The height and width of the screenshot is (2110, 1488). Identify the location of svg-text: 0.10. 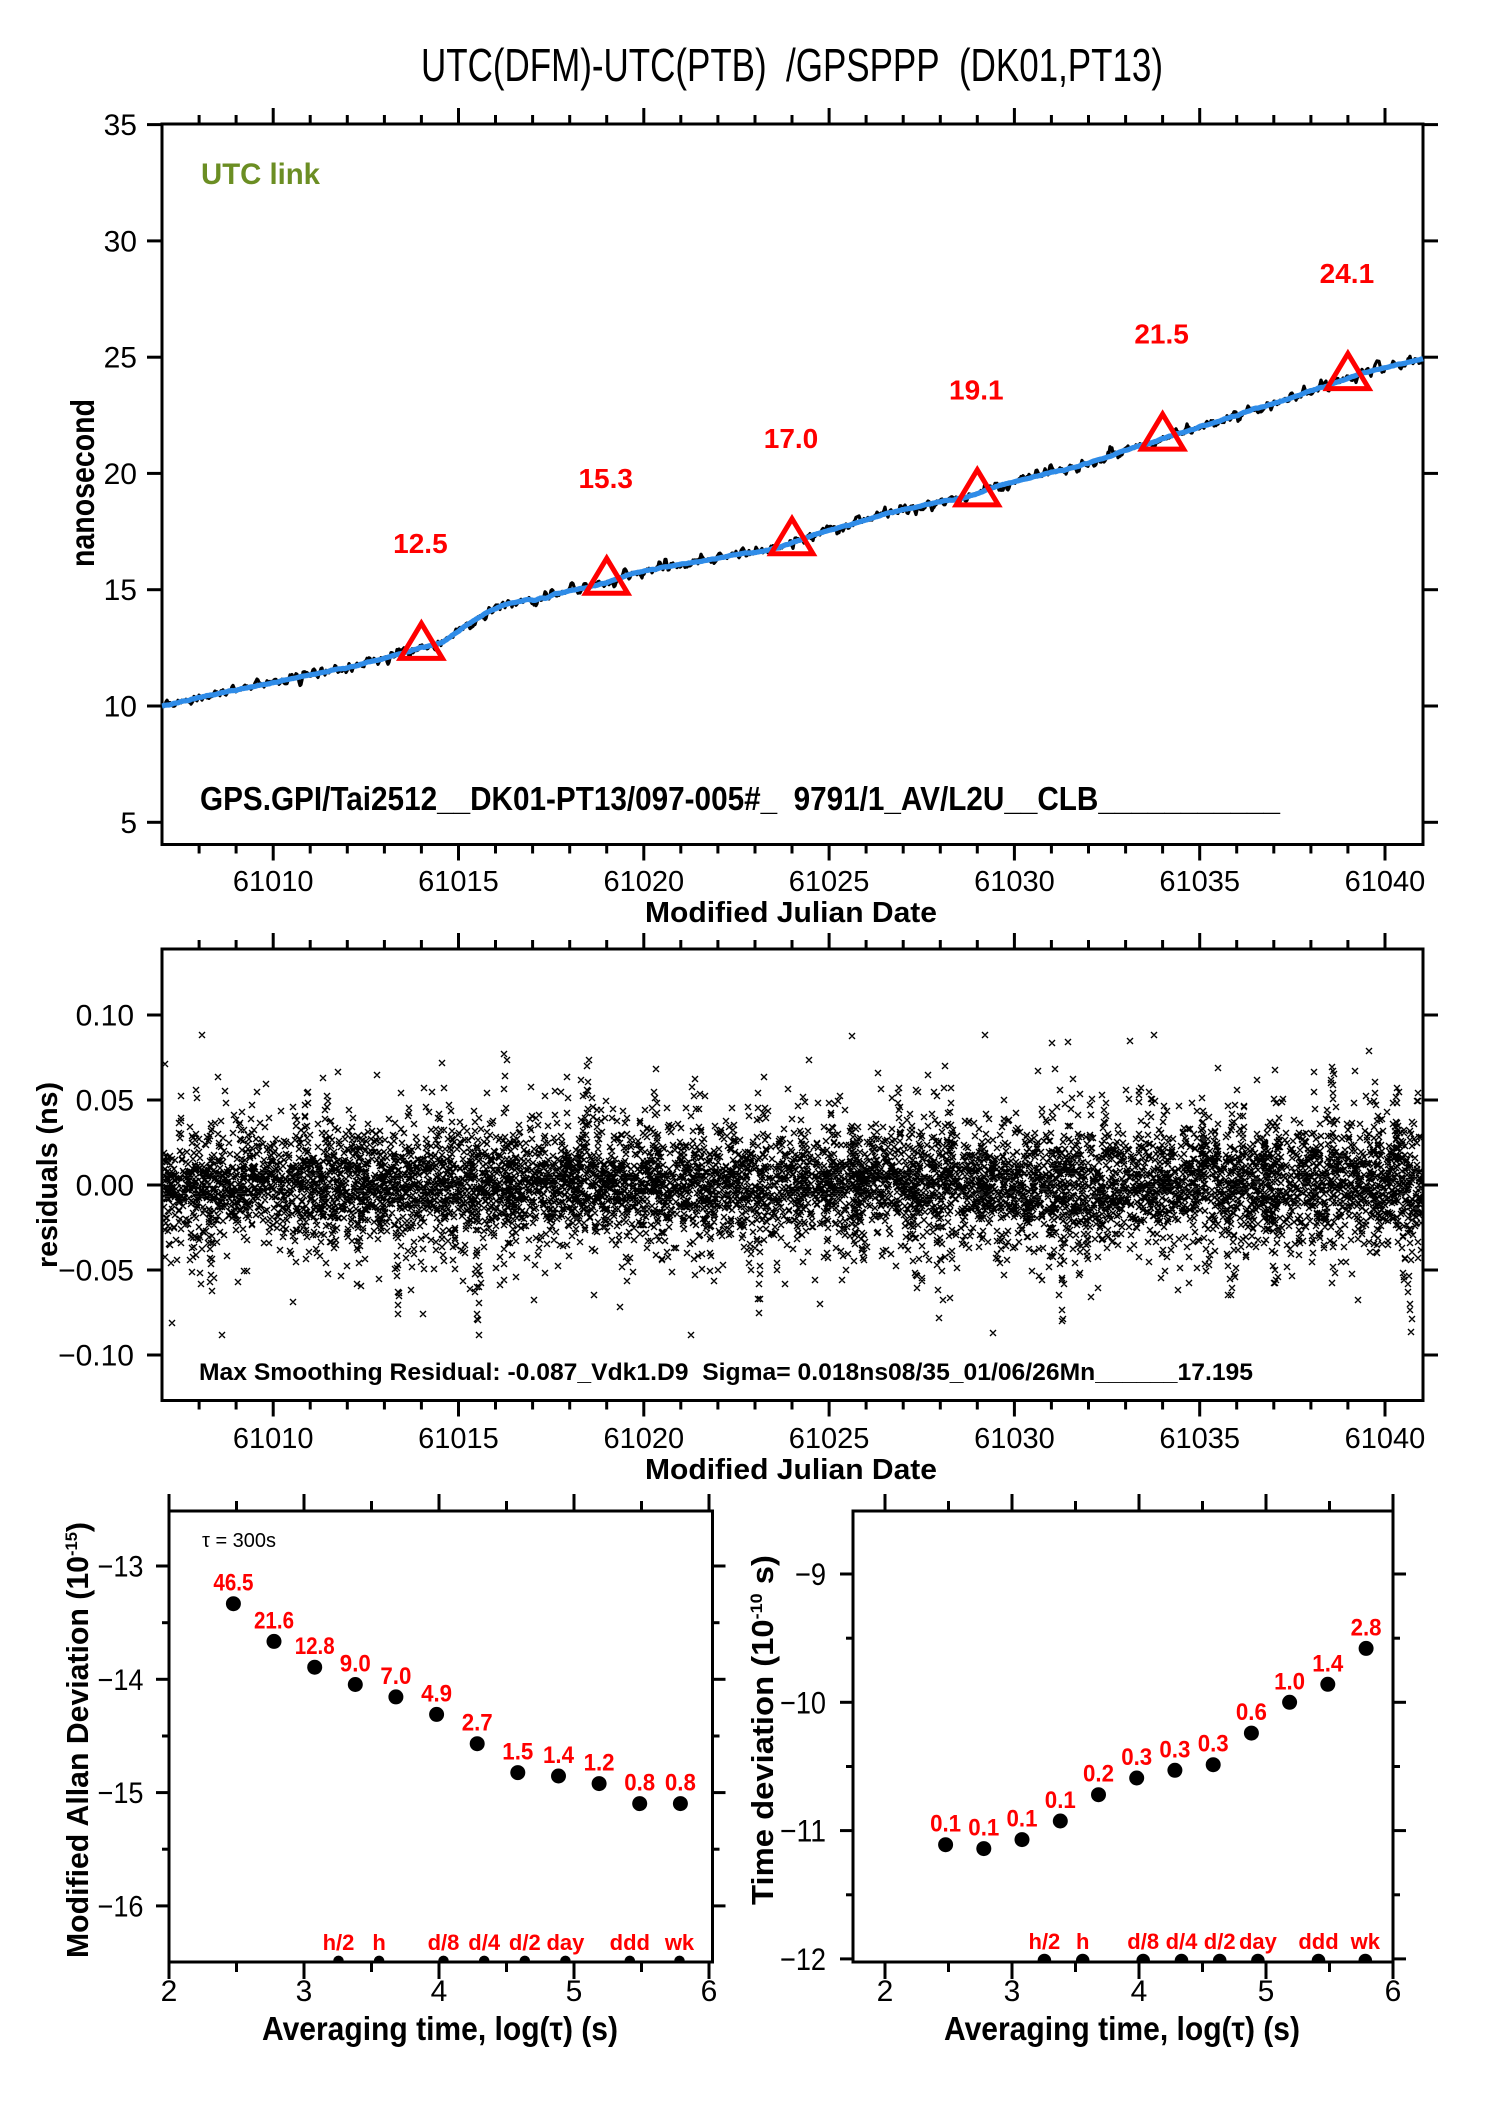
(105, 1016).